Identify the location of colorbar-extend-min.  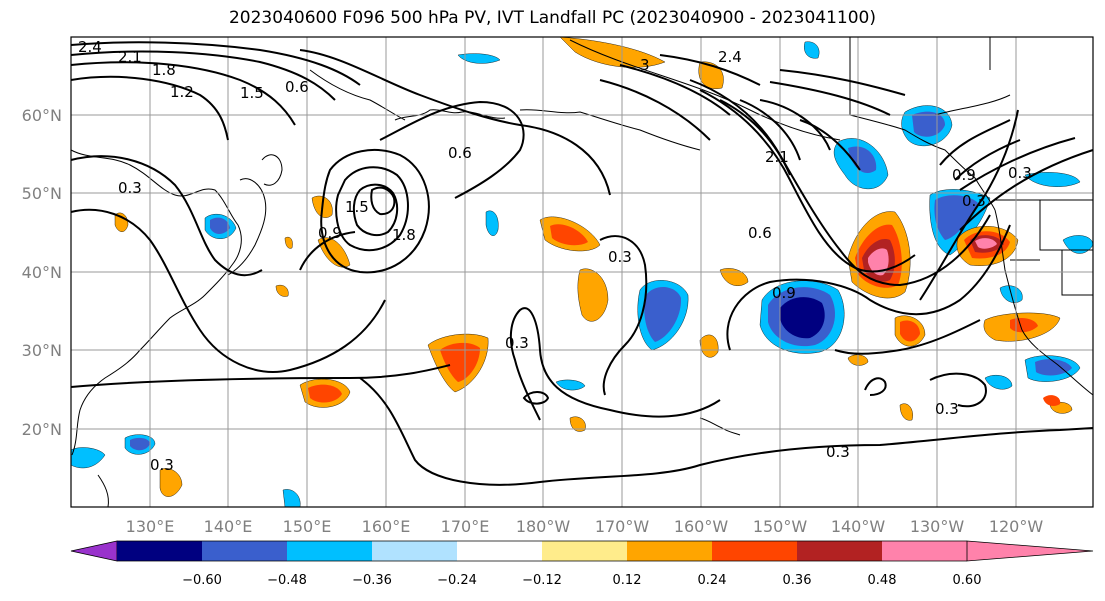
(94, 551).